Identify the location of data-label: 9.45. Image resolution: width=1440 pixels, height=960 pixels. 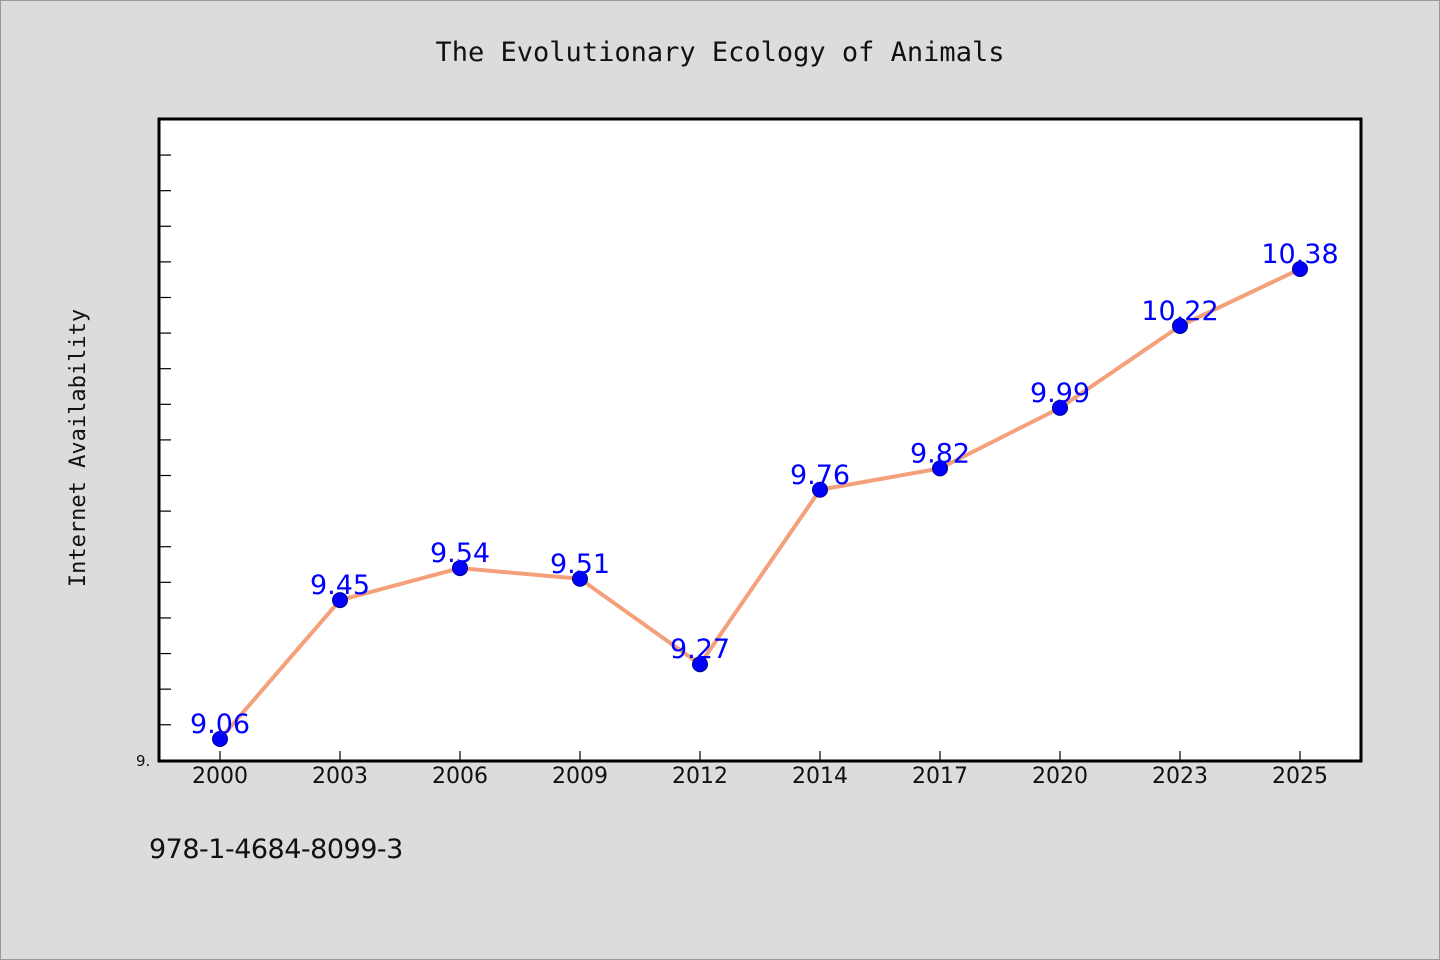
(340, 585).